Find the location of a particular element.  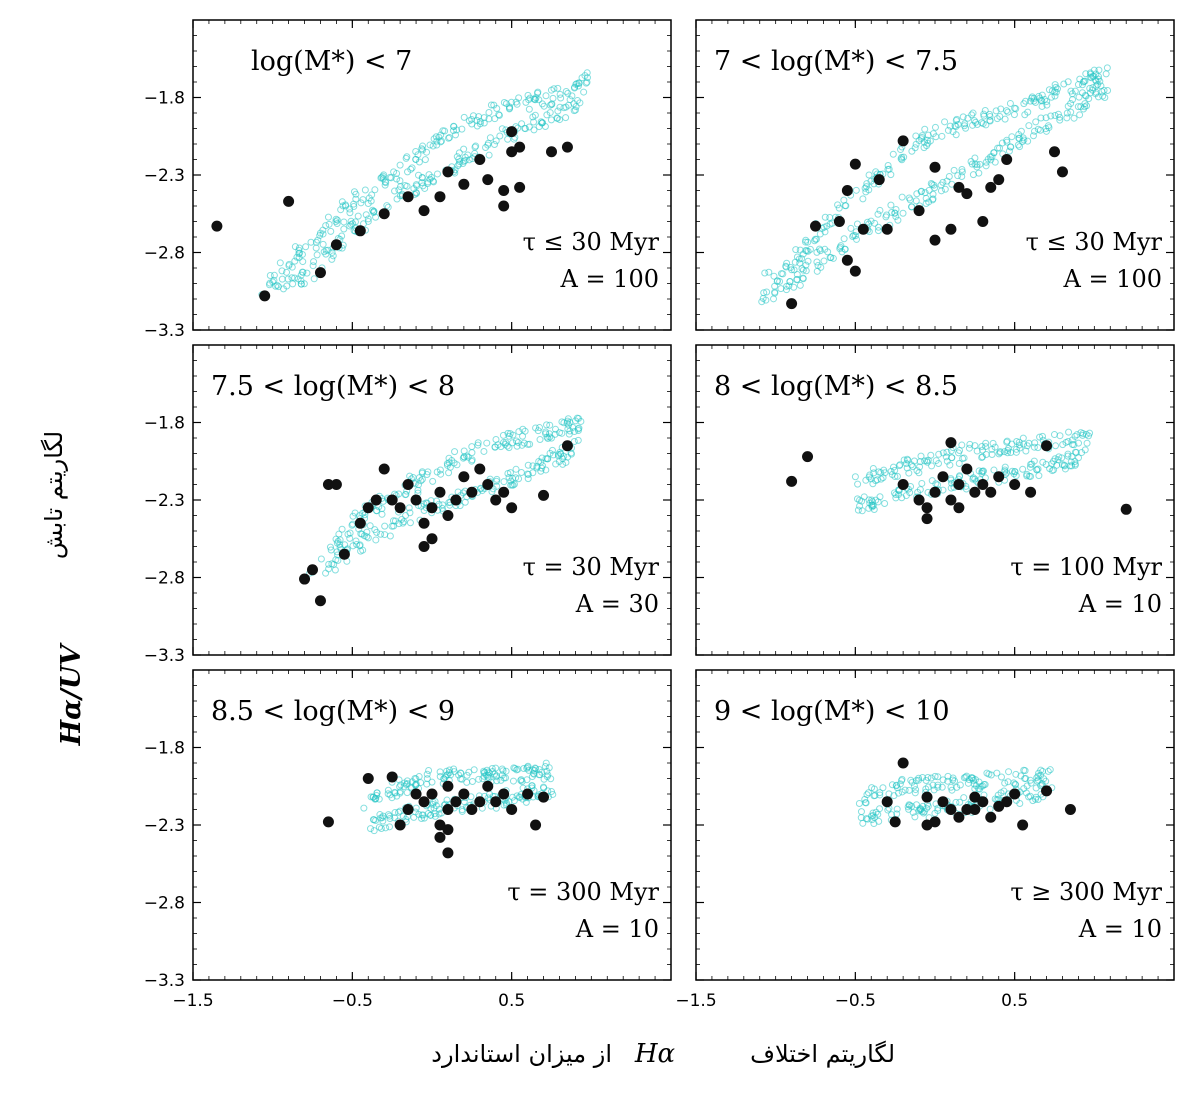

y-tick-label: −3.3 is located at coordinates (164, 656).